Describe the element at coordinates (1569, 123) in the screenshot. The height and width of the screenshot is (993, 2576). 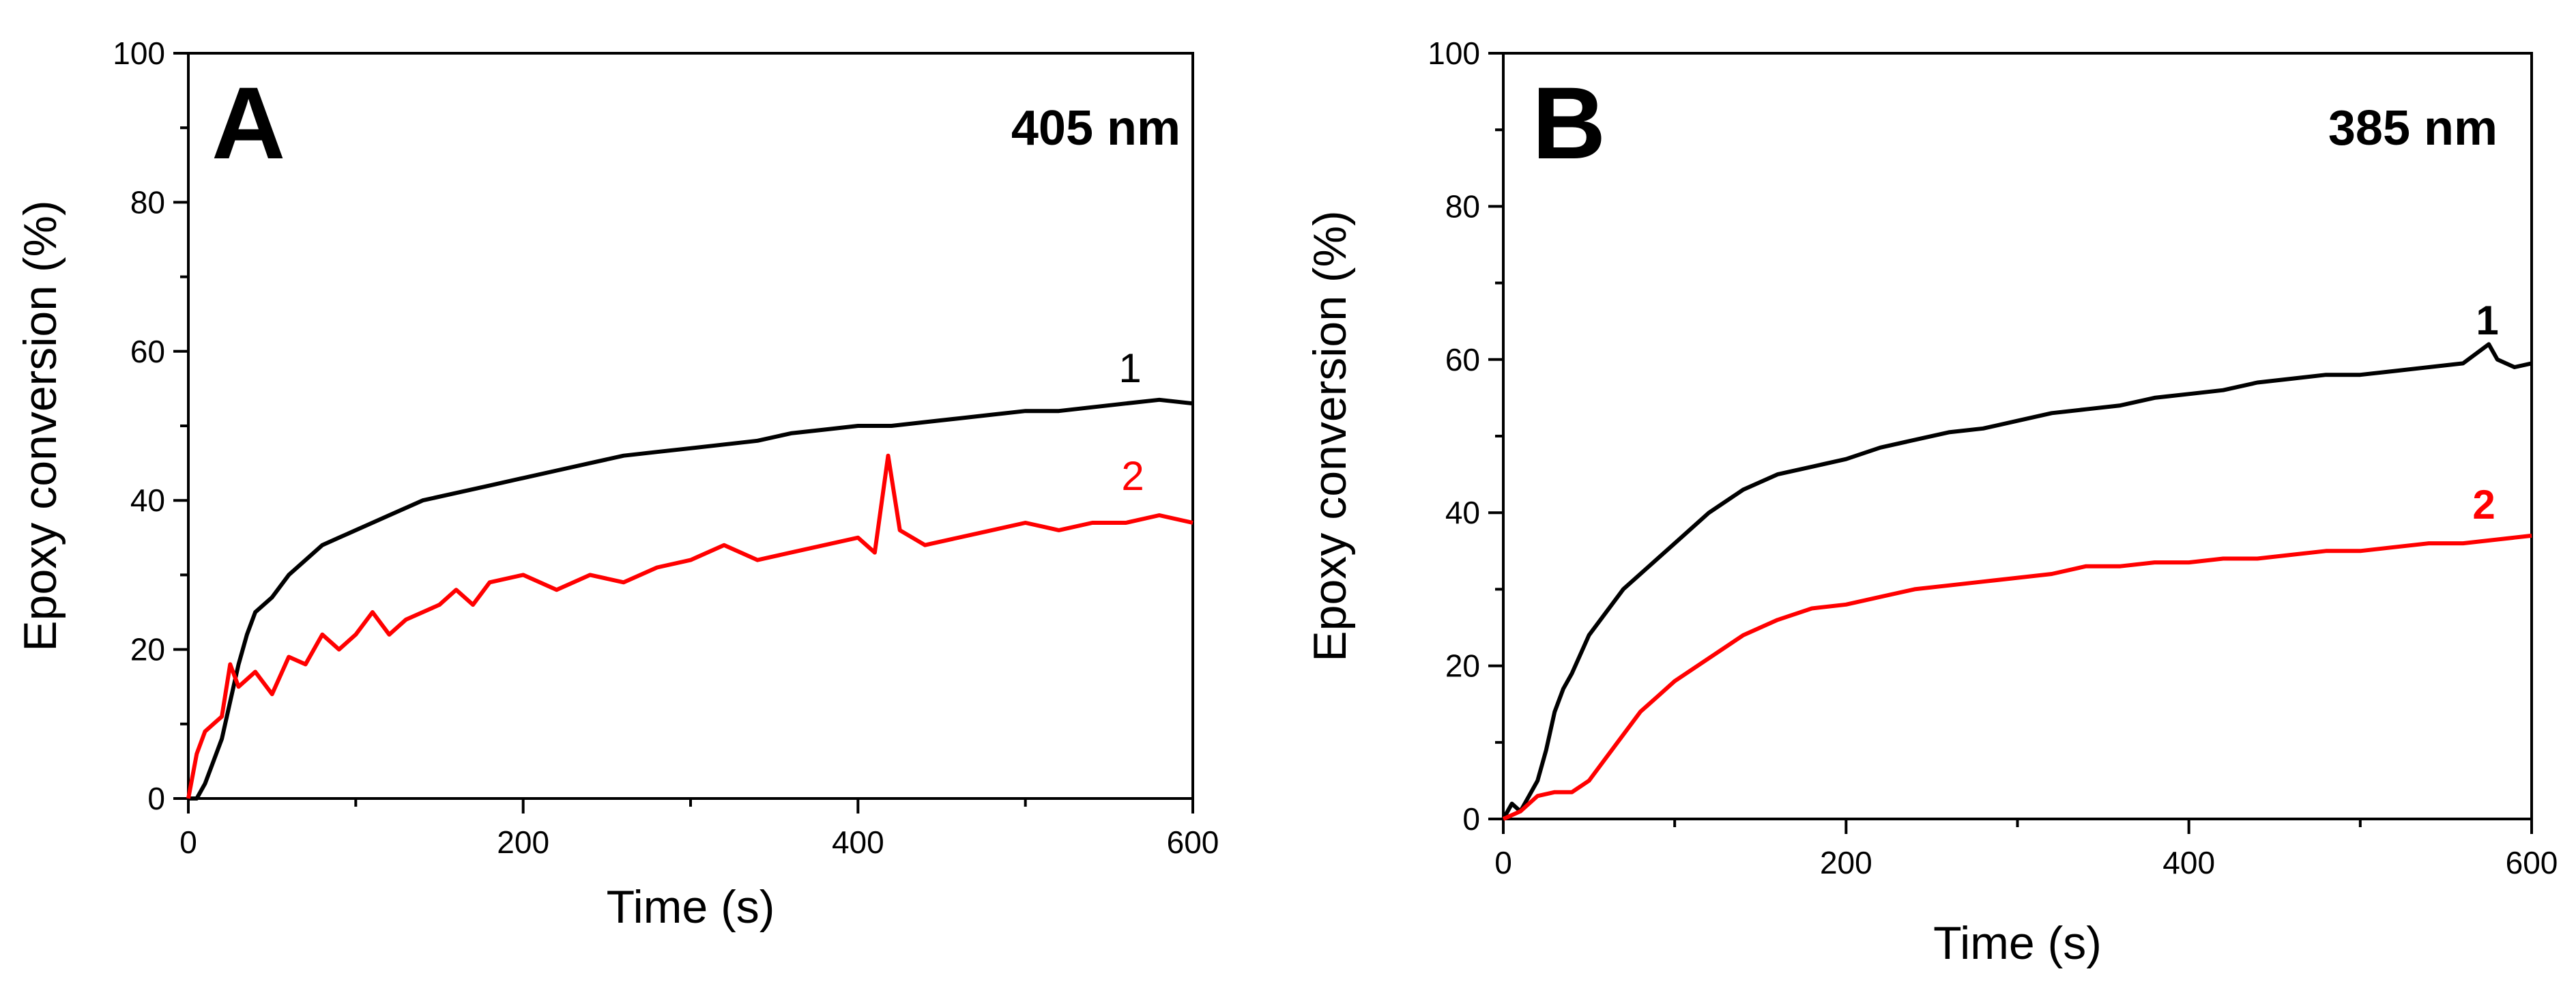
I see `panel-label: B` at that location.